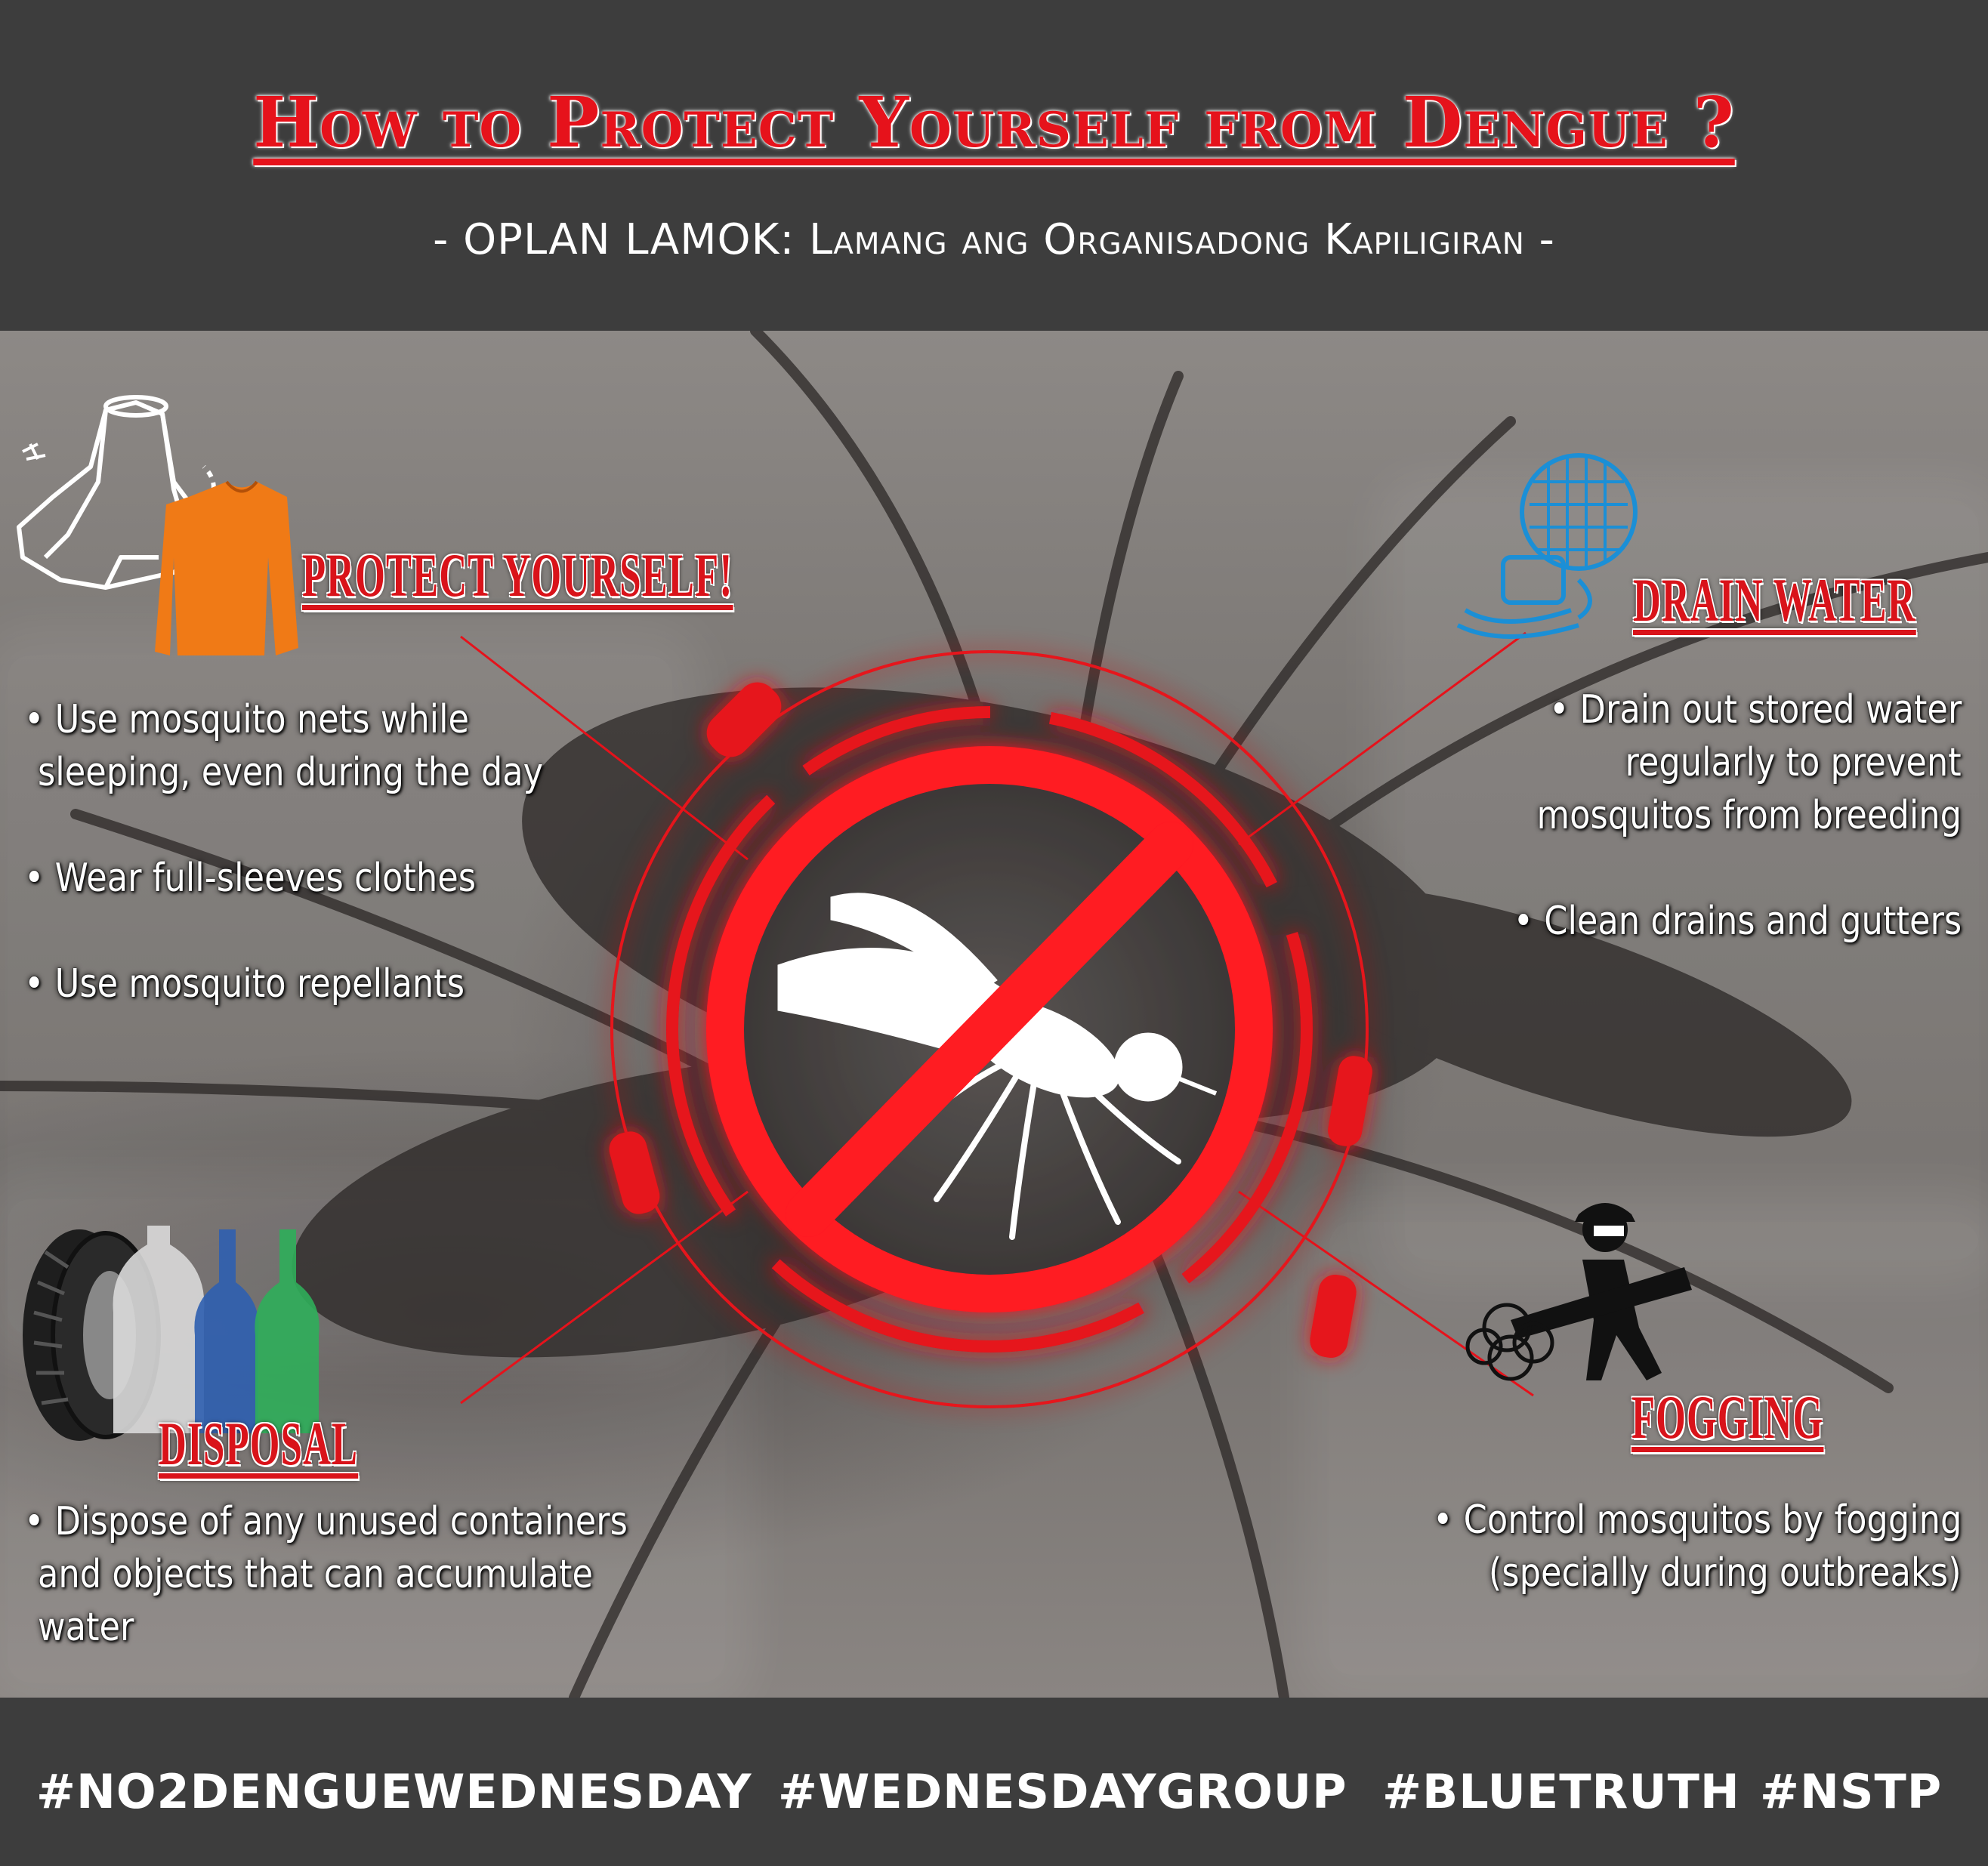 This screenshot has height=1866, width=1988. What do you see at coordinates (316, 1575) in the screenshot?
I see `disposal-bullet-1-cont-a: and objects that can accumulate` at bounding box center [316, 1575].